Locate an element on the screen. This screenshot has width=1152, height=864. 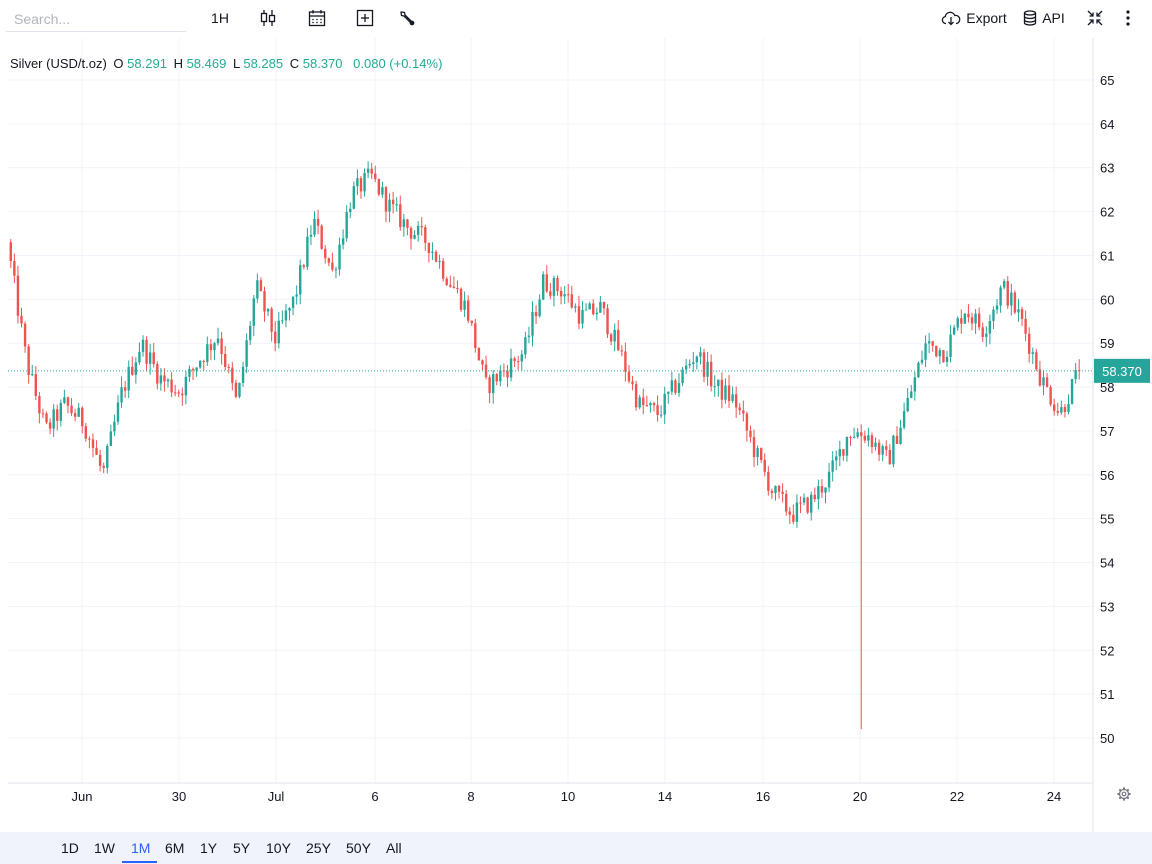
date-range-button is located at coordinates (317, 18).